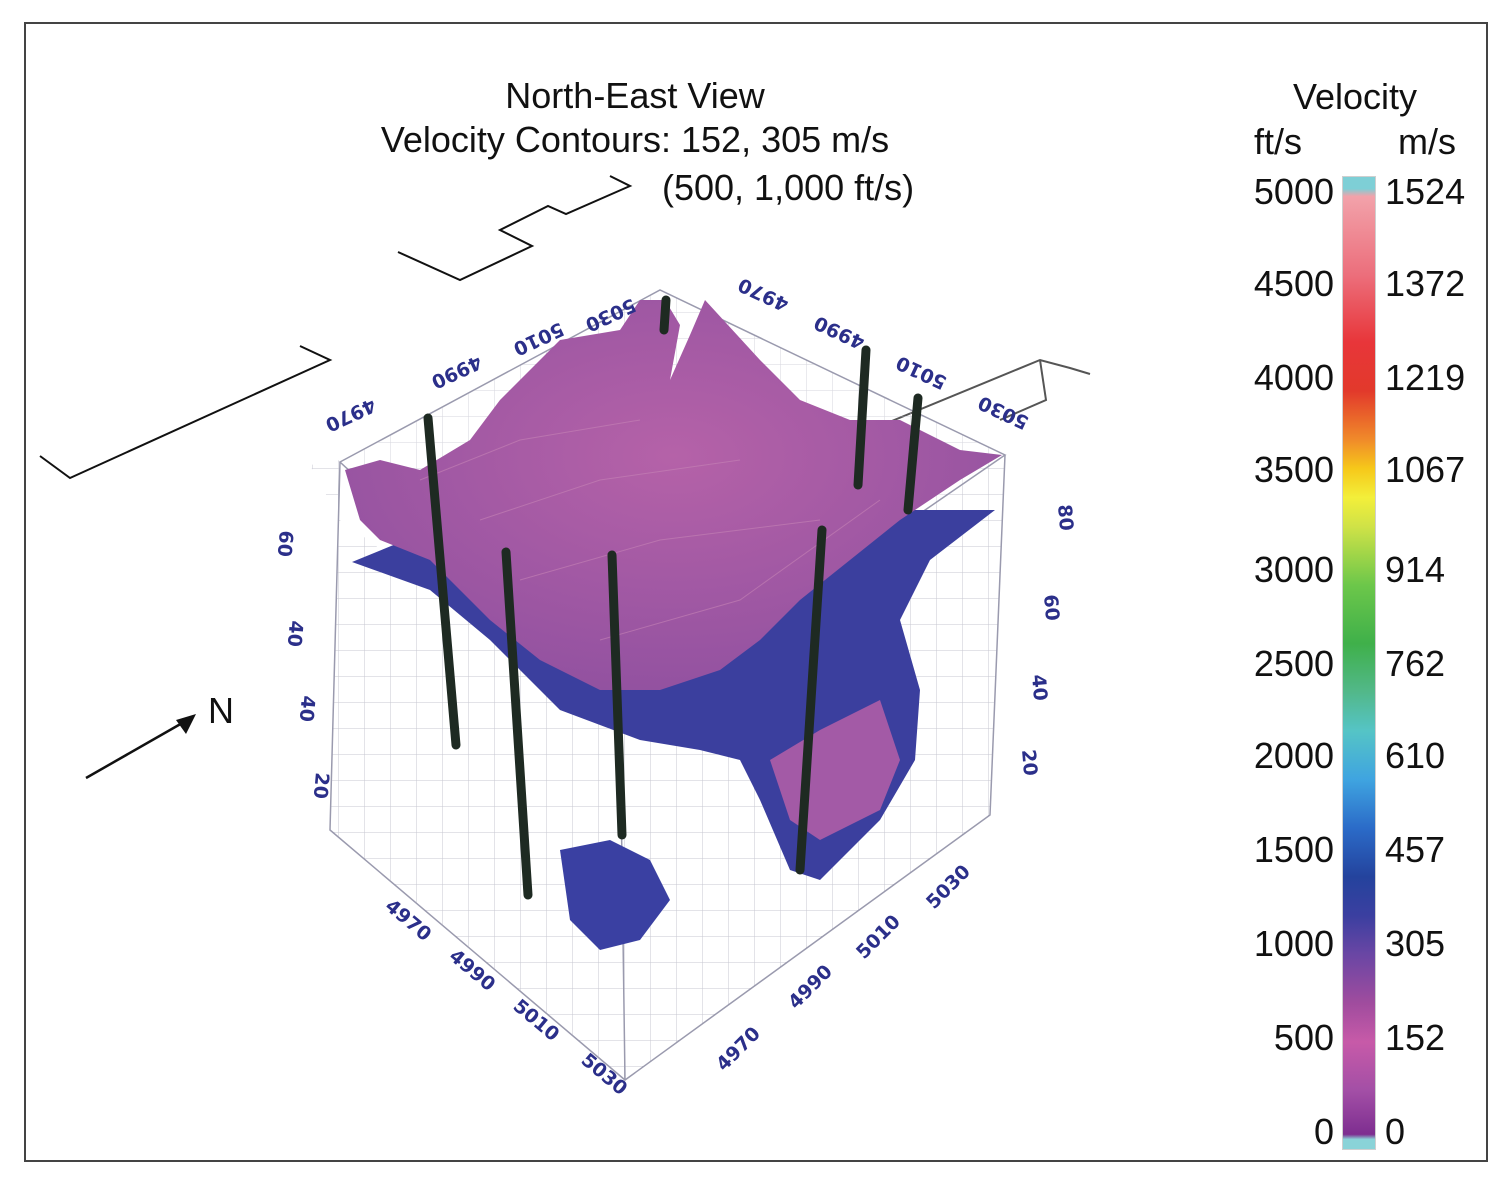 The width and height of the screenshot is (1504, 1185). I want to click on legend-ft-2000: 2000, so click(1293, 755).